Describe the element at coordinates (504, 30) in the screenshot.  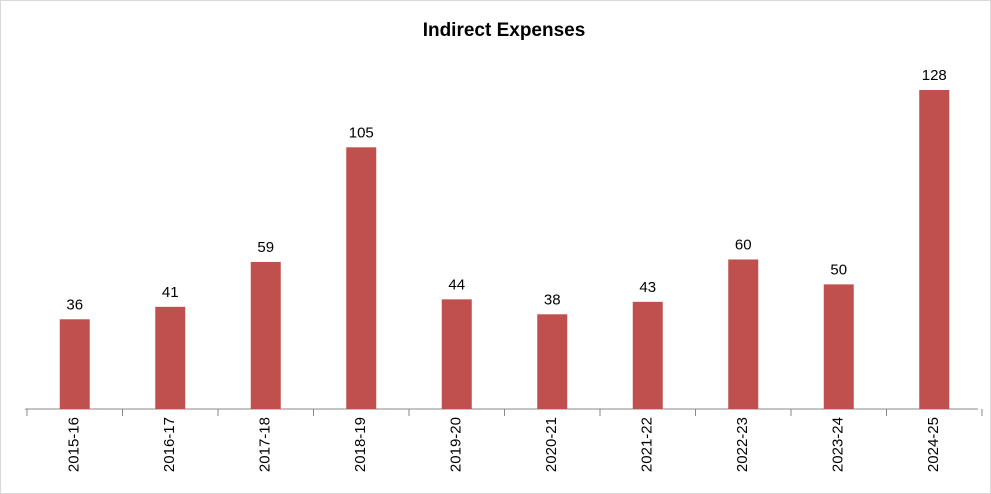
I see `chart-title: Indirect Expenses` at that location.